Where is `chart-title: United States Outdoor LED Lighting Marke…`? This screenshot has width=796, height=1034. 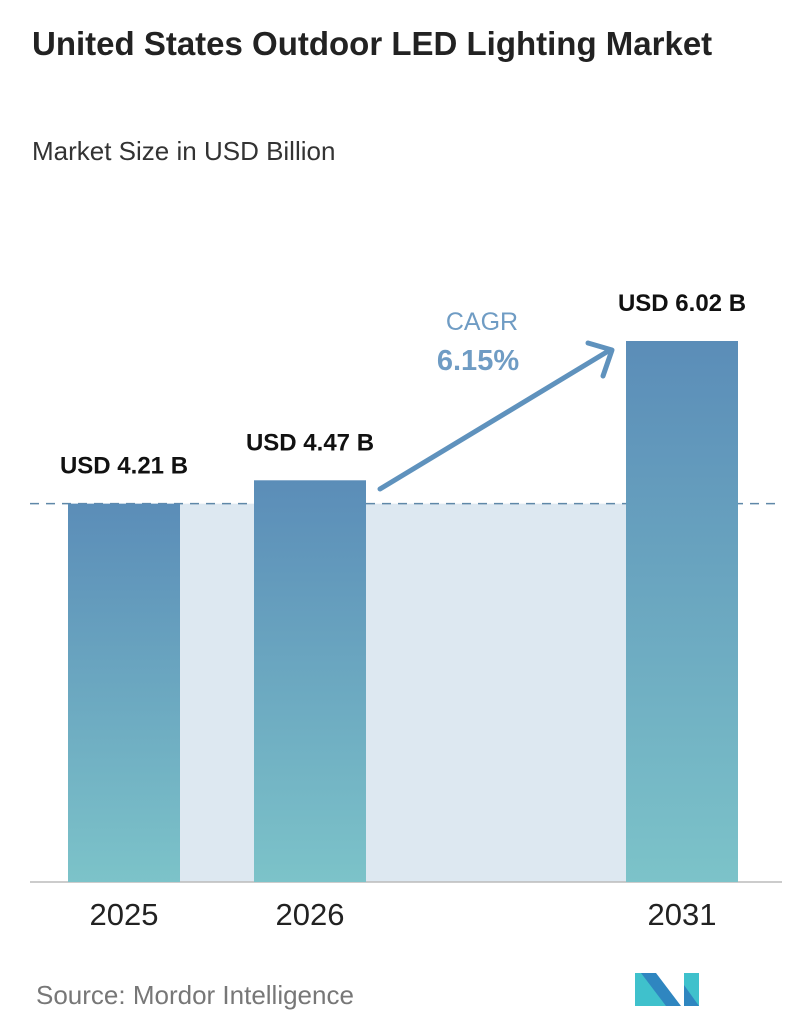
chart-title: United States Outdoor LED Lighting Marke… is located at coordinates (372, 43).